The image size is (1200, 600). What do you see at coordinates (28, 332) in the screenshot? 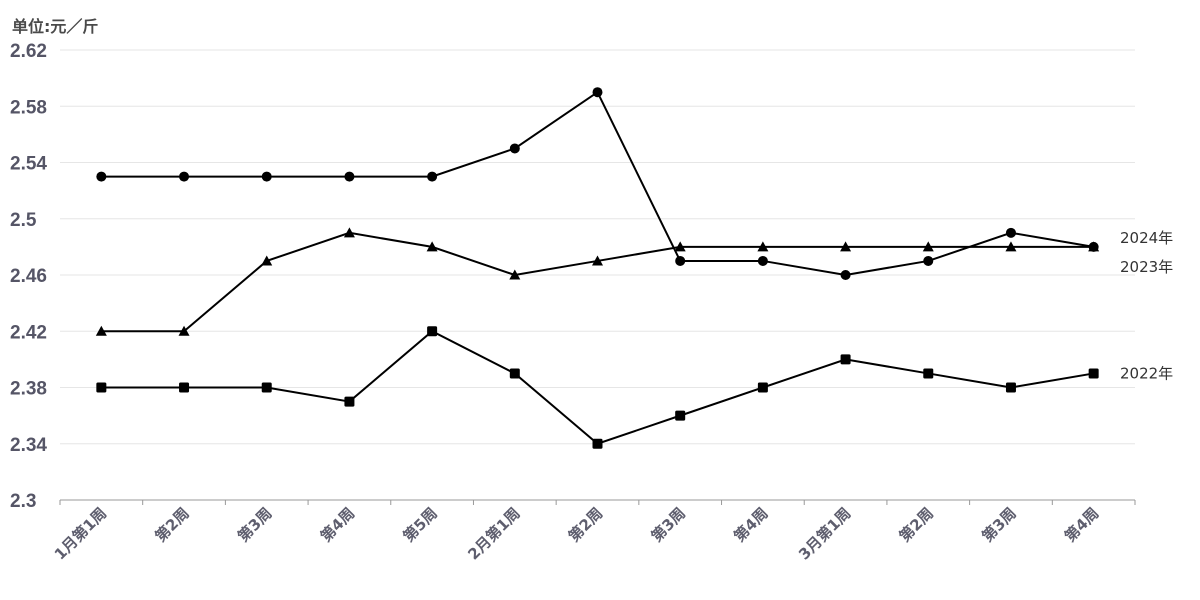
I see `y-tick-label: 2.42` at bounding box center [28, 332].